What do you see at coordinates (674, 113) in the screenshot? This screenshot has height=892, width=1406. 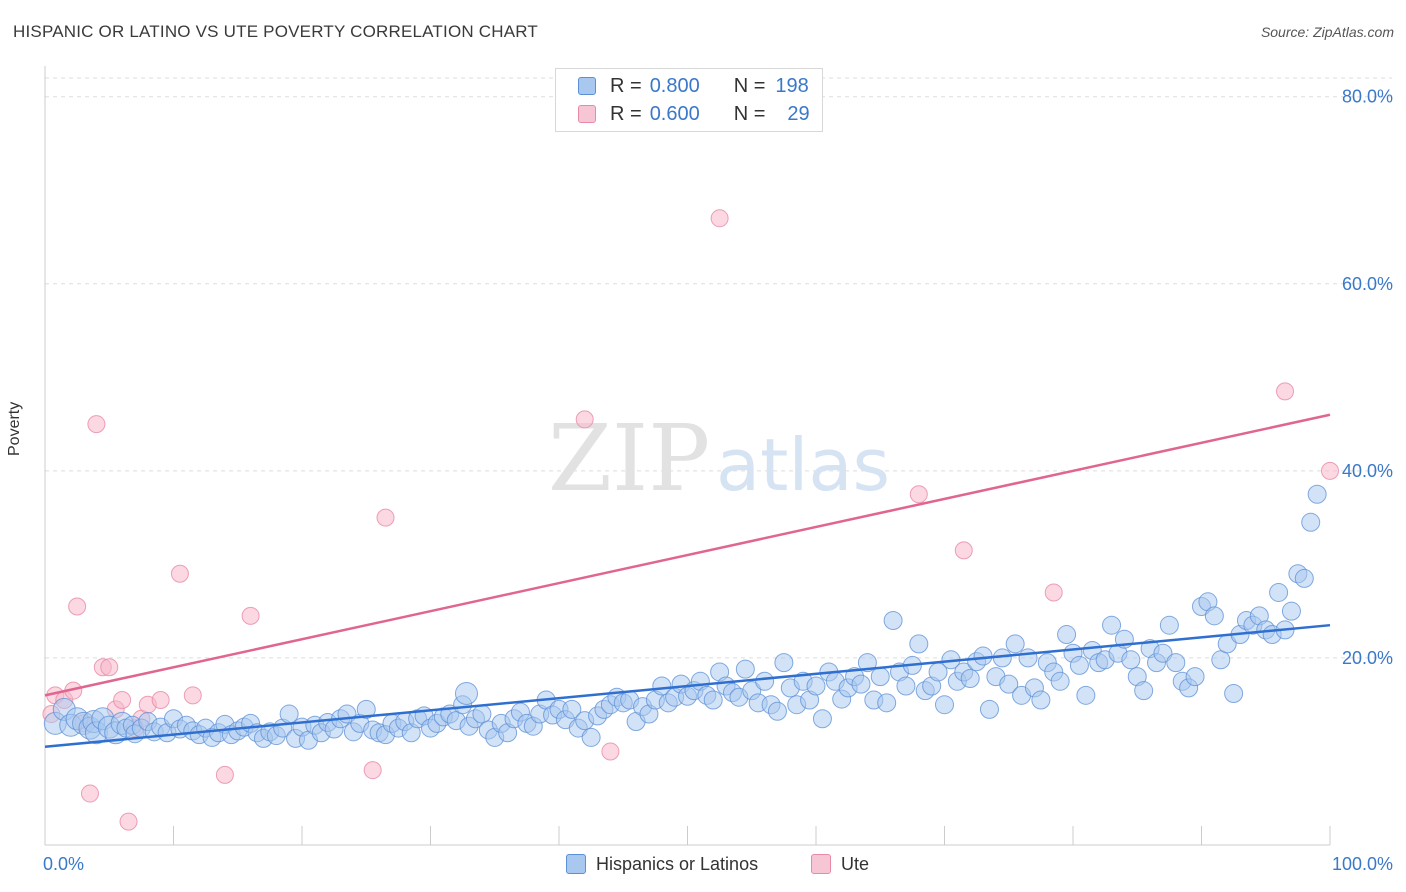 I see `legend-r-value: 0.600` at bounding box center [674, 113].